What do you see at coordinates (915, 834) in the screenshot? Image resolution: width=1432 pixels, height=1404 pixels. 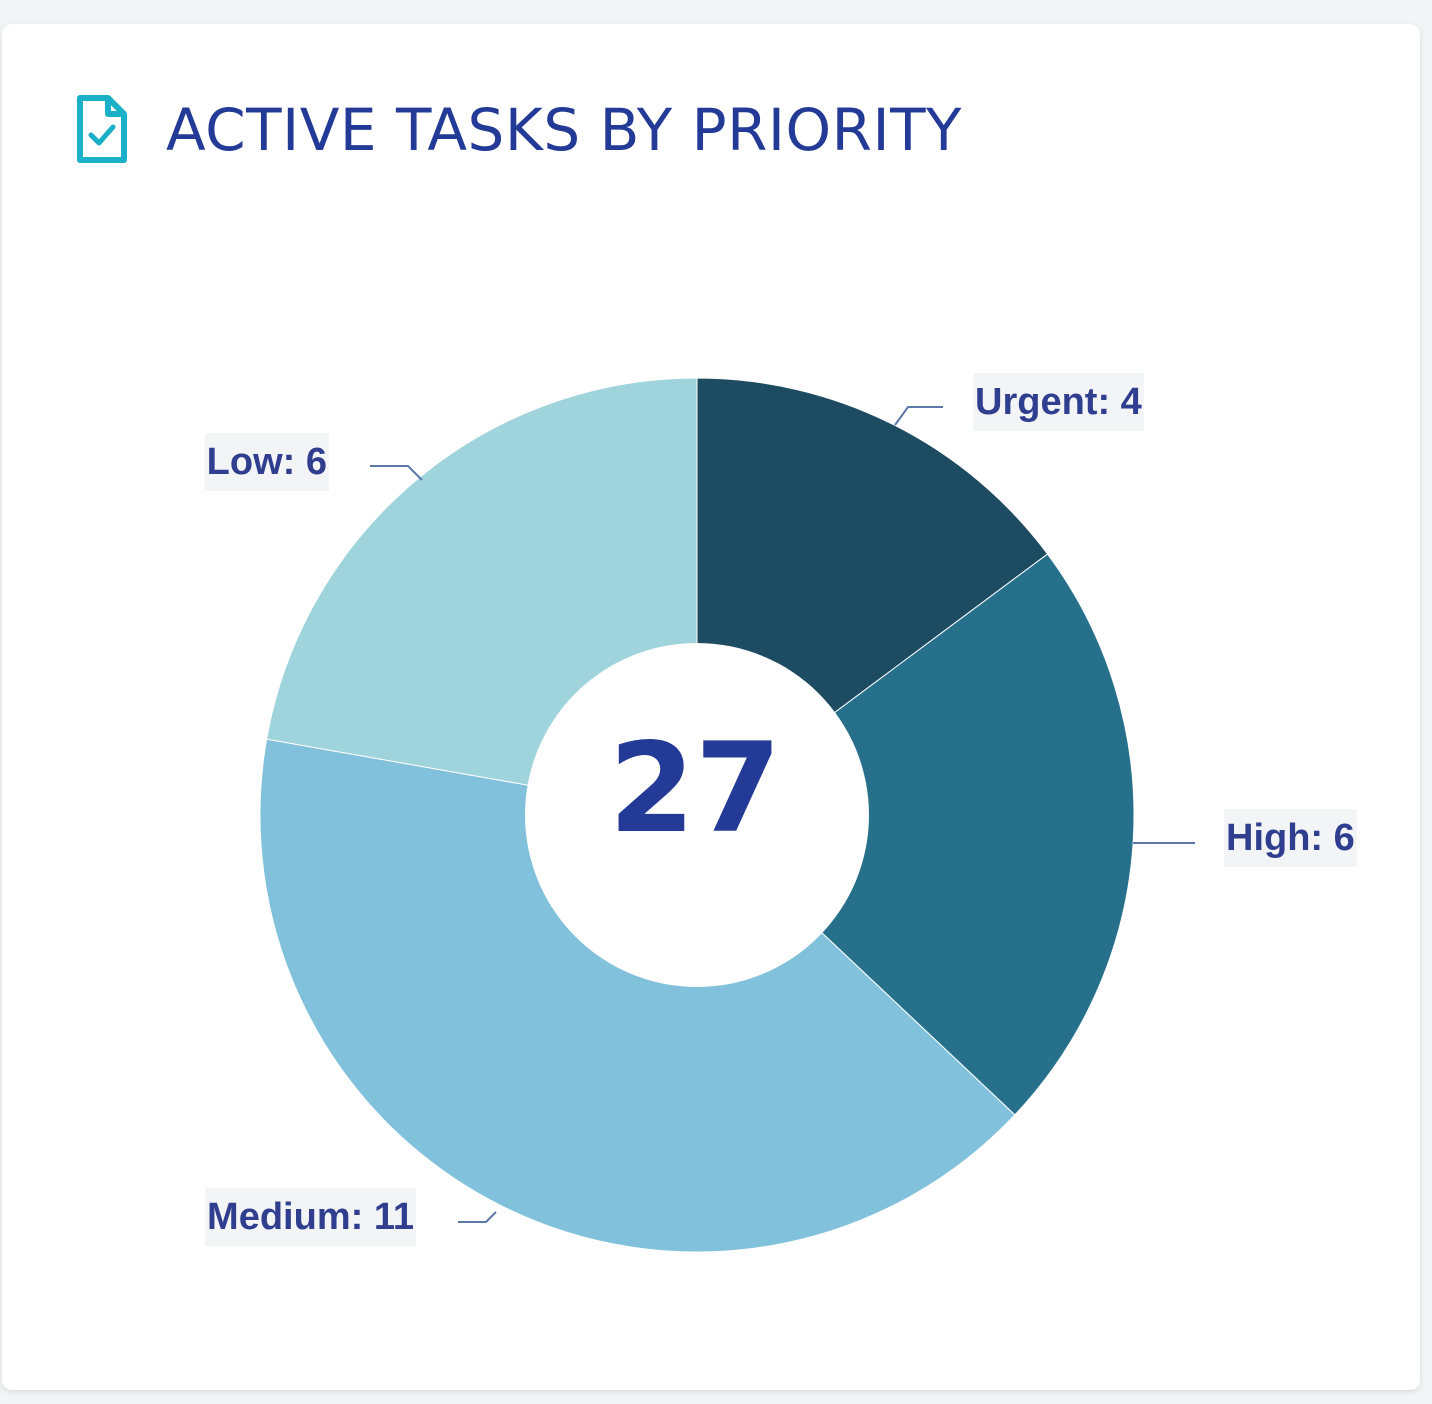 I see `slice-high` at bounding box center [915, 834].